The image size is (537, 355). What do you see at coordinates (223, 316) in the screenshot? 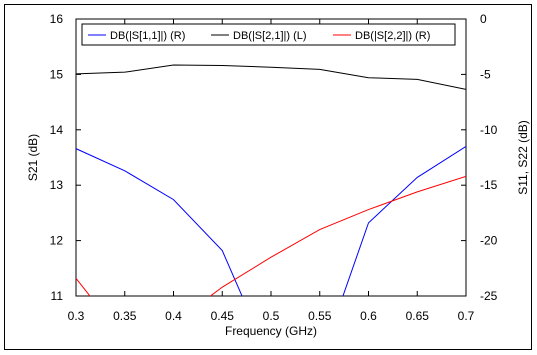
I see `x-tick-label: 0.45` at bounding box center [223, 316].